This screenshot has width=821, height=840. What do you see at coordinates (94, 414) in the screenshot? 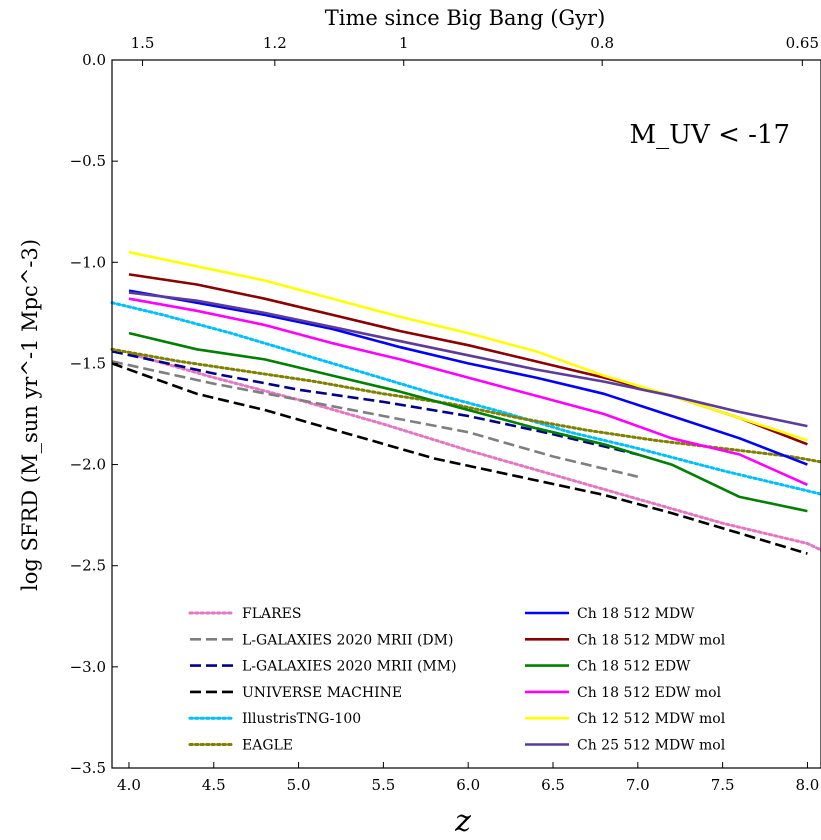
I see `y-axis: 0.0 −0.5 −1.0 −1.5 −2.0 −2.5 −3.0 −3.5` at bounding box center [94, 414].